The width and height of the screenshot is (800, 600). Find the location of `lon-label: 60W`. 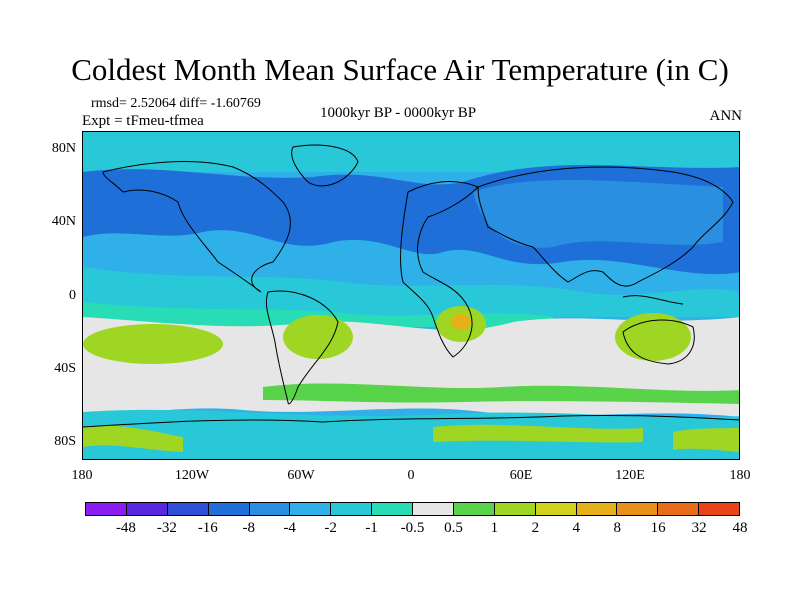

lon-label: 60W is located at coordinates (301, 475).